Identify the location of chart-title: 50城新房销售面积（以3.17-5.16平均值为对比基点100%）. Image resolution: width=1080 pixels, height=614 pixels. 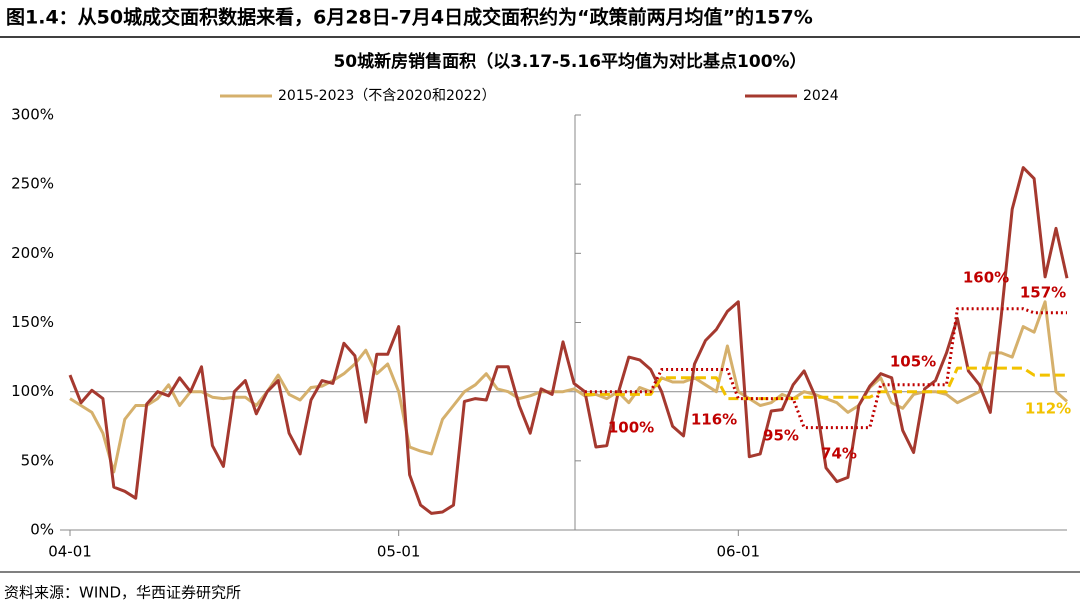
(569, 61).